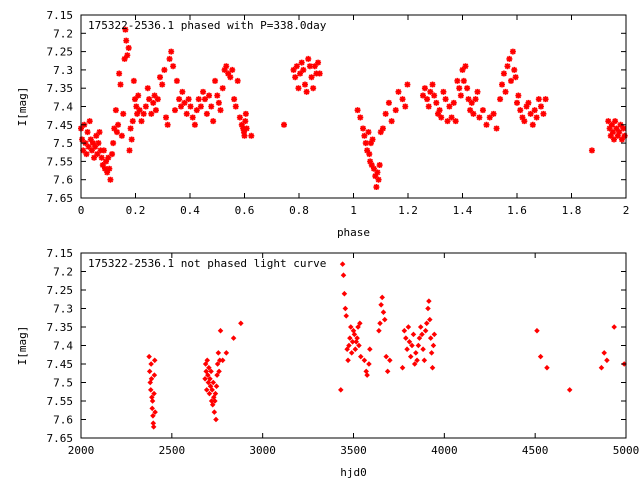 The height and width of the screenshot is (484, 640). Describe the element at coordinates (463, 210) in the screenshot. I see `phased-x-tick-label: 1.4` at that location.